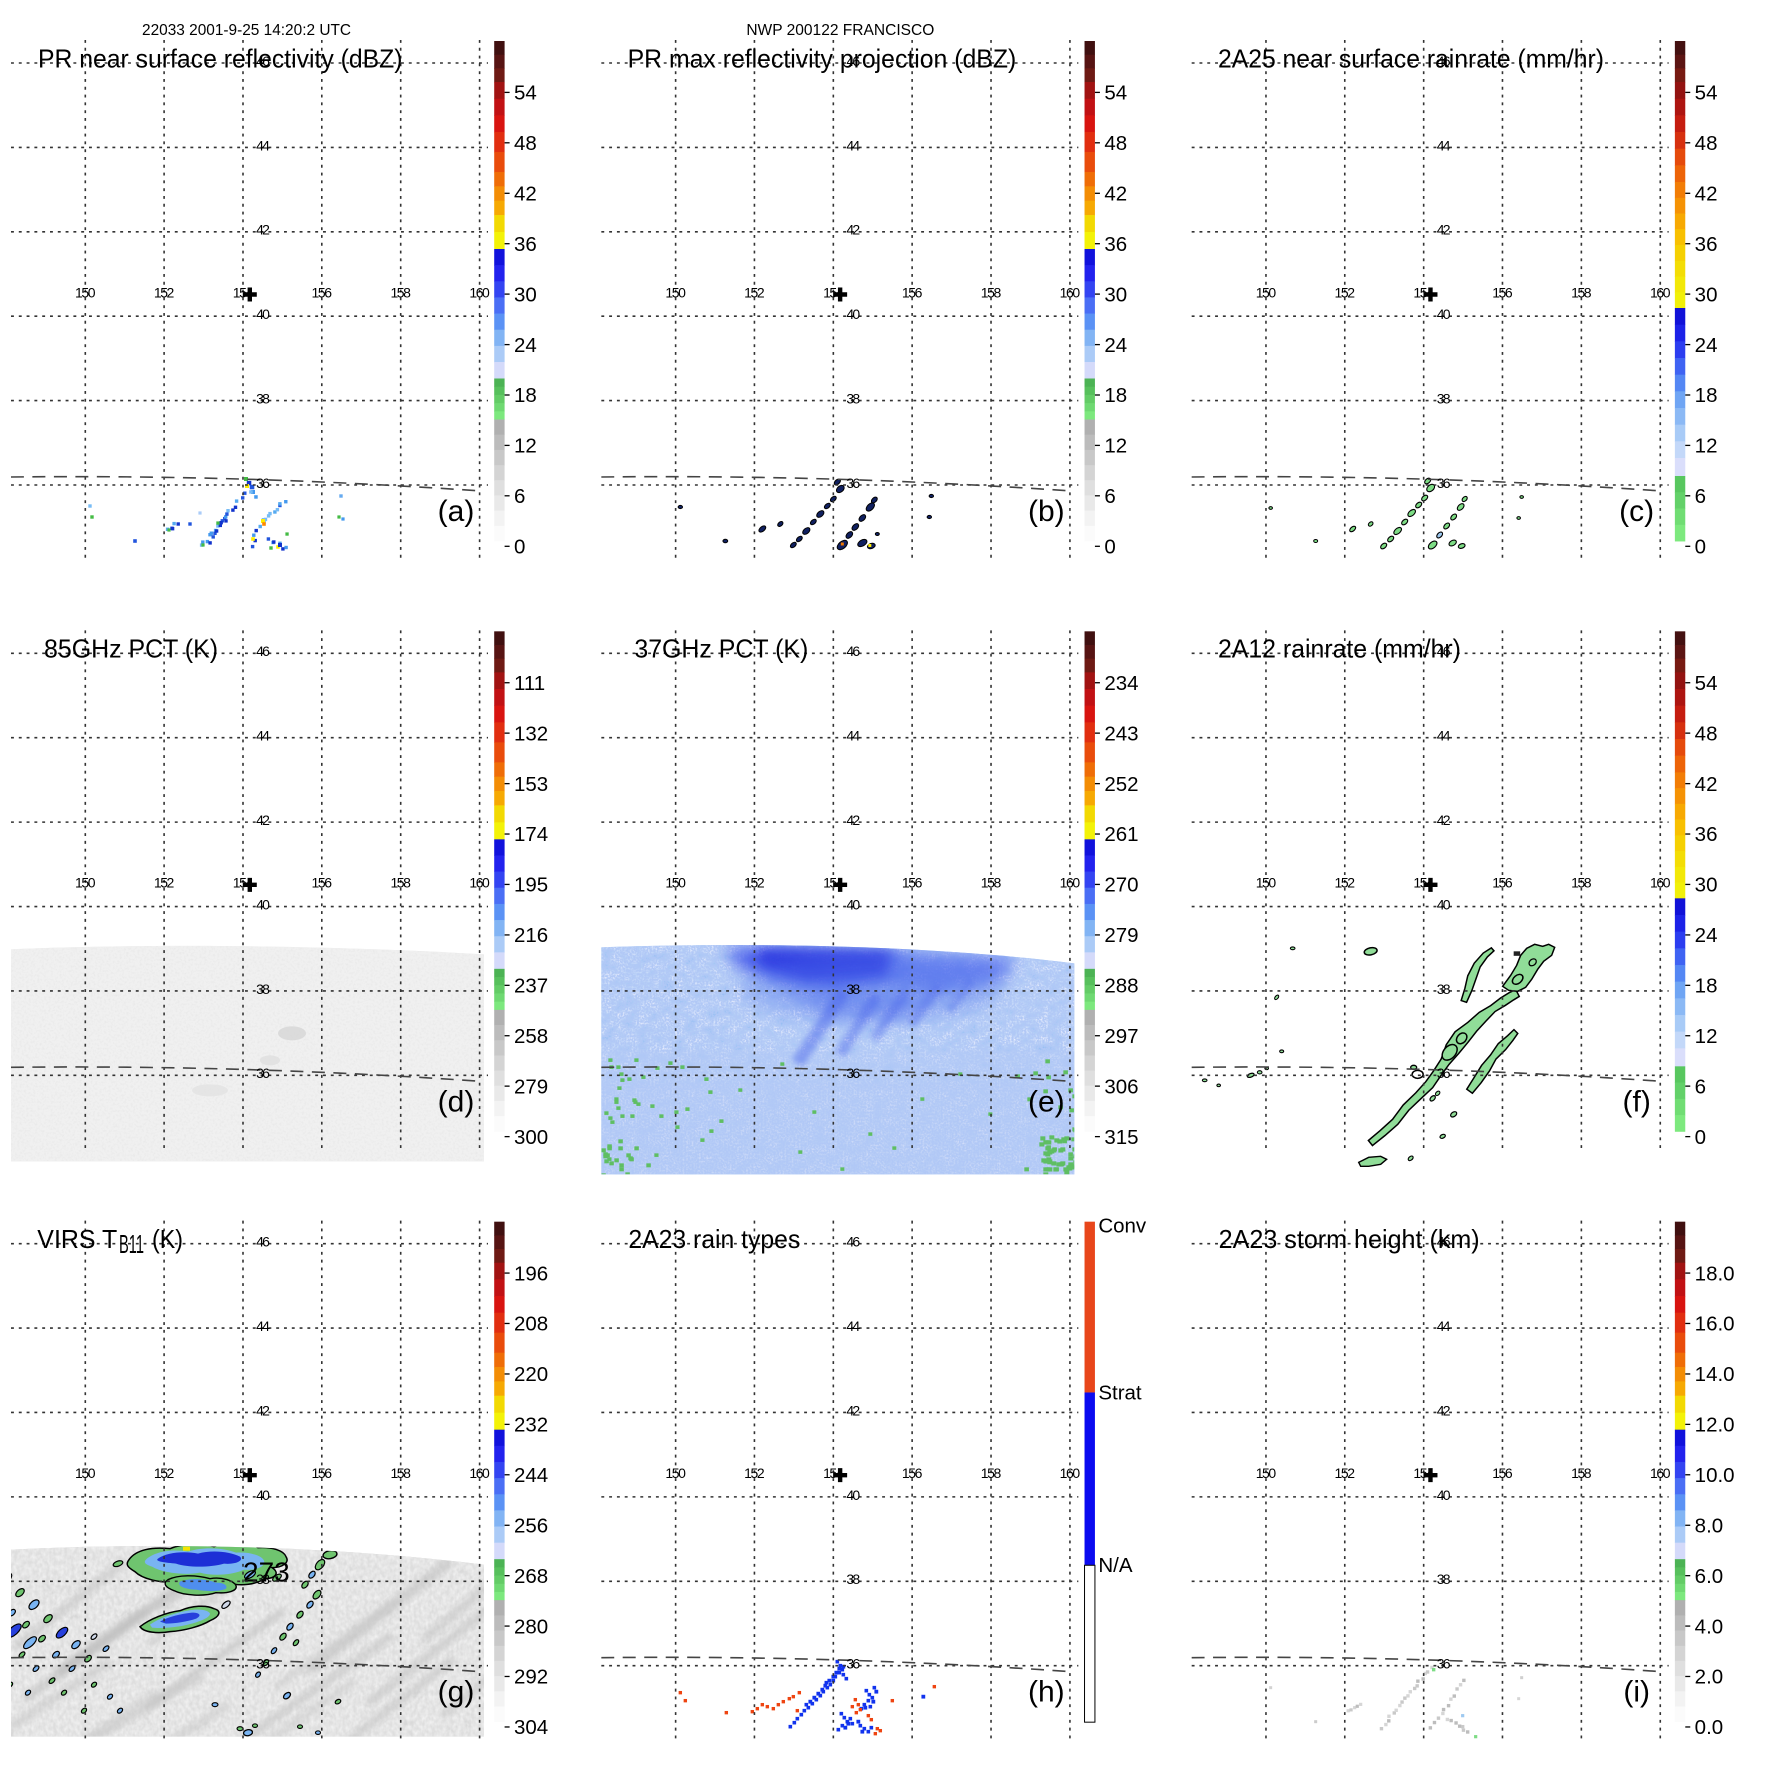 Image resolution: width=1771 pixels, height=1771 pixels. I want to click on svg-text: 292, so click(531, 1677).